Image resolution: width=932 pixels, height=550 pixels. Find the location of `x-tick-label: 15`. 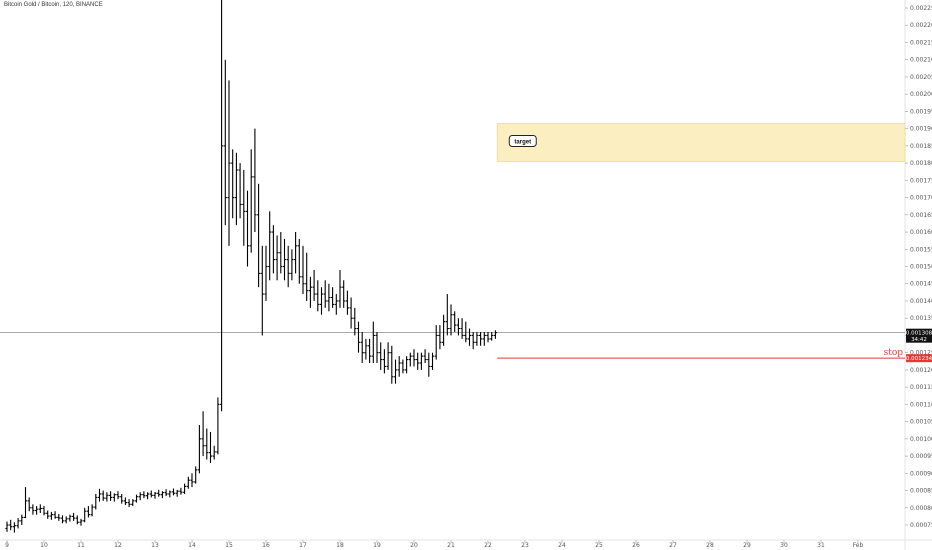

x-tick-label: 15 is located at coordinates (229, 545).